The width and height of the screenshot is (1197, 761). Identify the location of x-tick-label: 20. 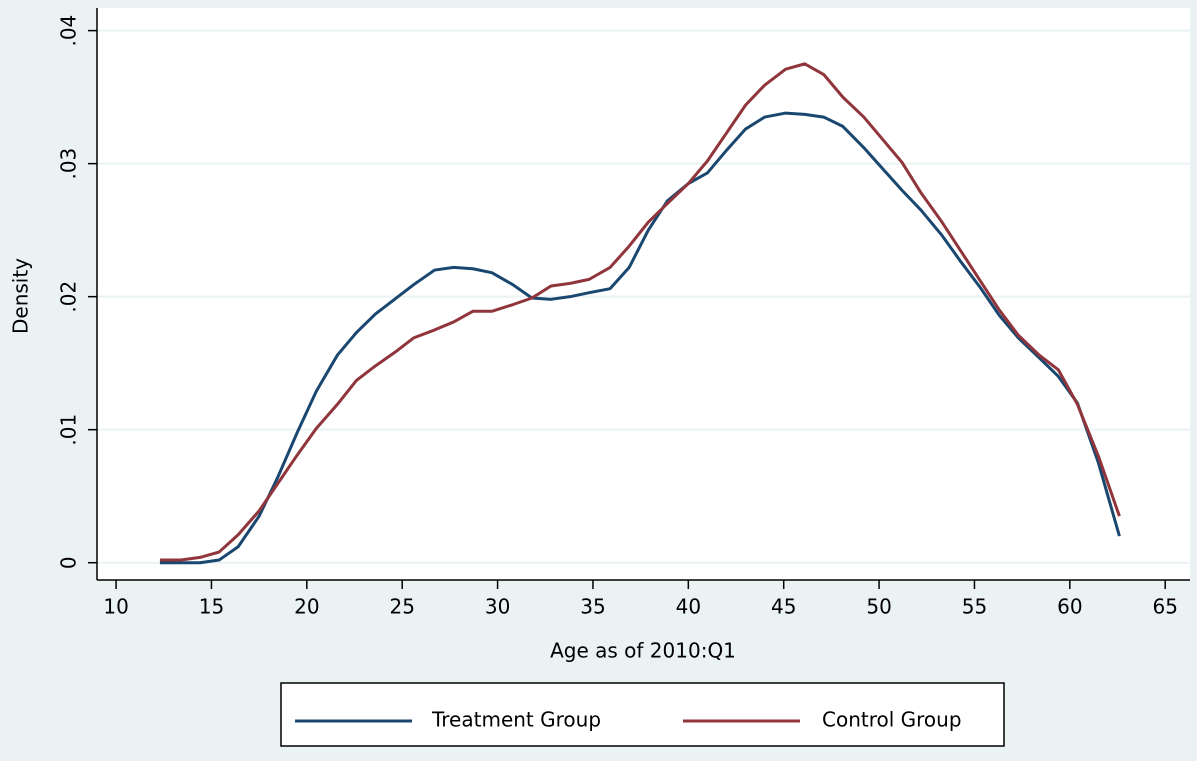
(306, 607).